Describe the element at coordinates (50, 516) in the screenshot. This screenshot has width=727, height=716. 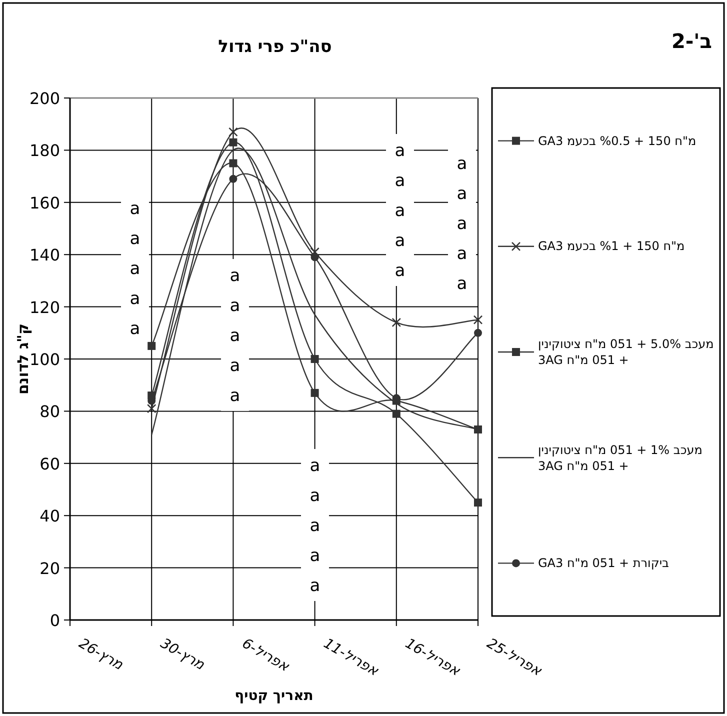
I see `y-tick-label: 40` at that location.